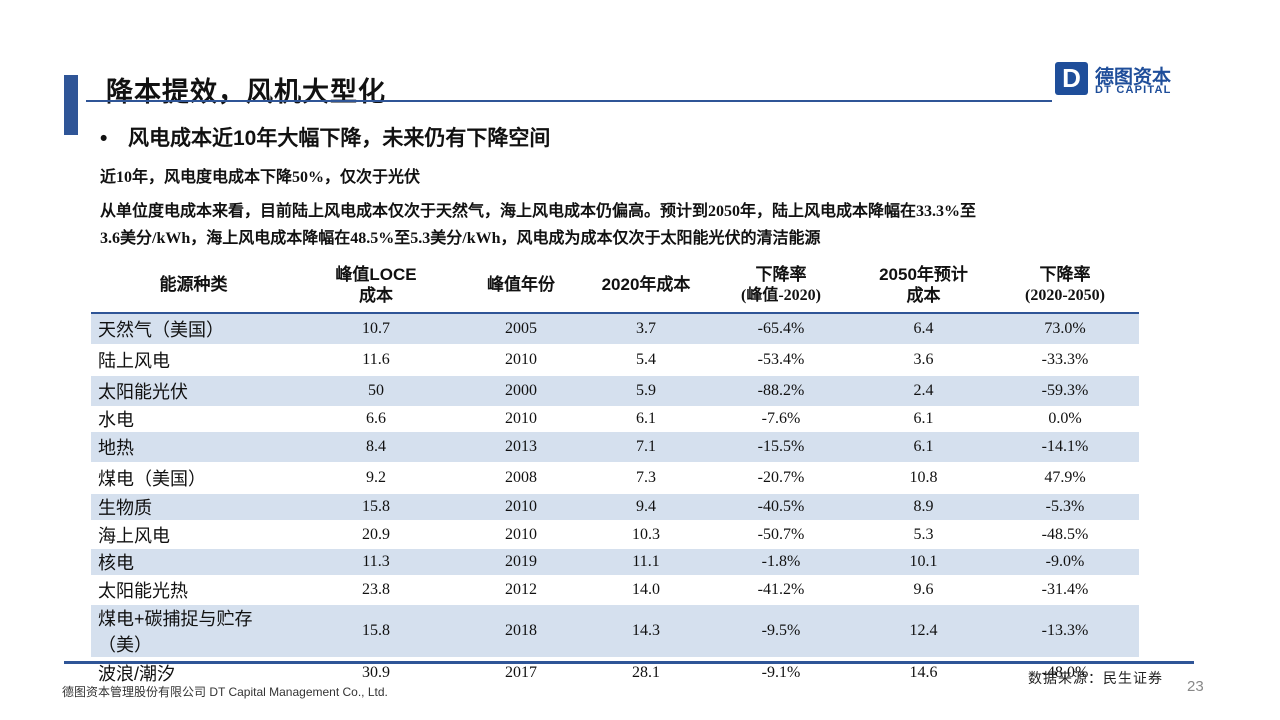  Describe the element at coordinates (521, 631) in the screenshot. I see `peak-year-cell: 2018` at that location.